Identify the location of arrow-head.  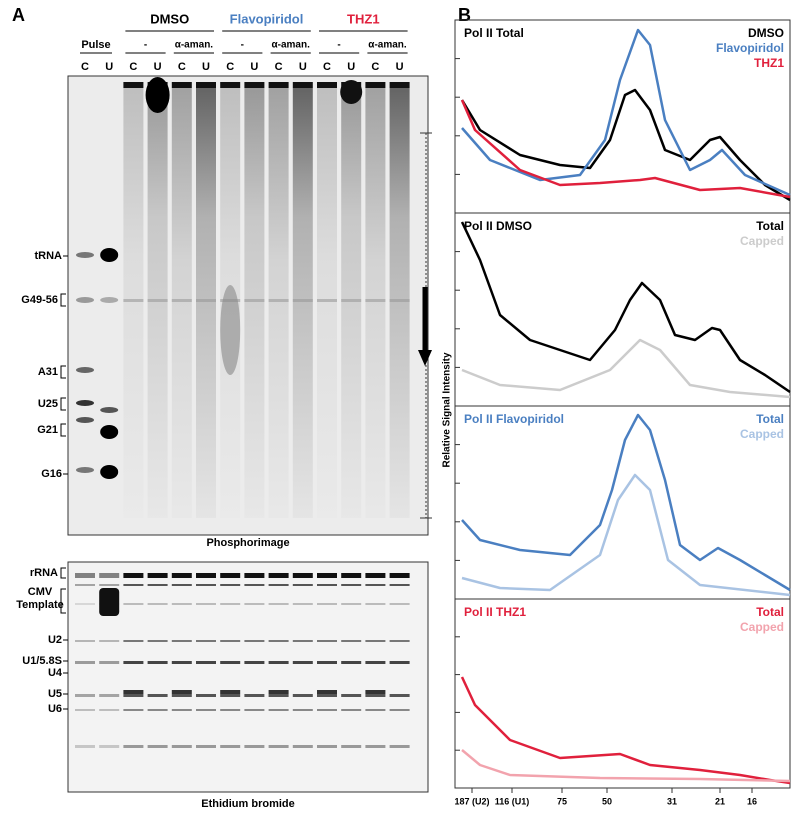
(425, 358).